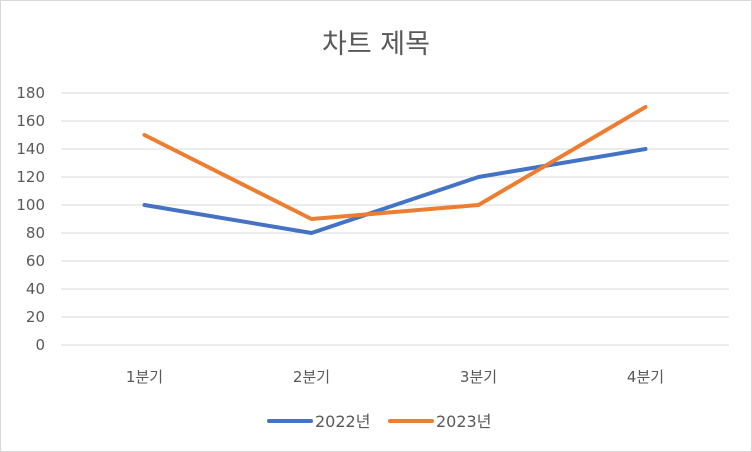 Image resolution: width=752 pixels, height=452 pixels. What do you see at coordinates (311, 377) in the screenshot?
I see `x-tick-label: 2분기` at bounding box center [311, 377].